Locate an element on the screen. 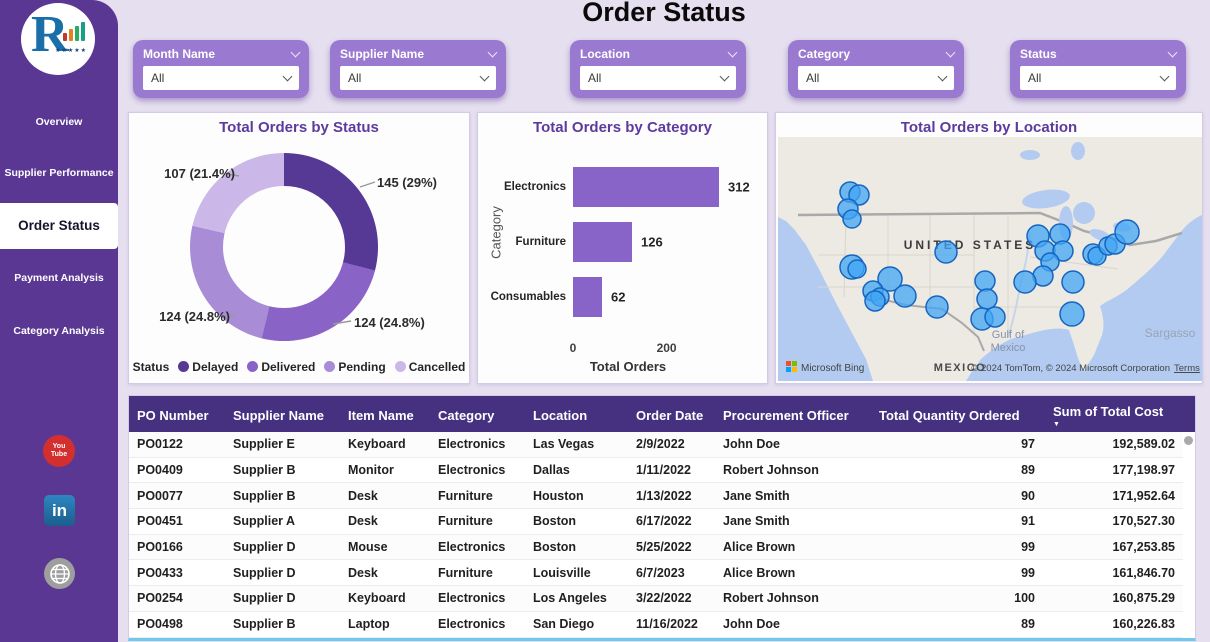  filter-header-location: Location is located at coordinates (659, 54).